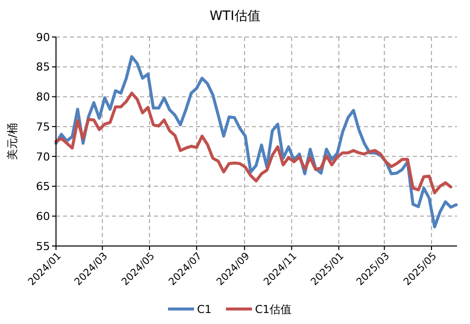 This screenshot has width=470, height=324. I want to click on legend-label: C1, so click(204, 309).